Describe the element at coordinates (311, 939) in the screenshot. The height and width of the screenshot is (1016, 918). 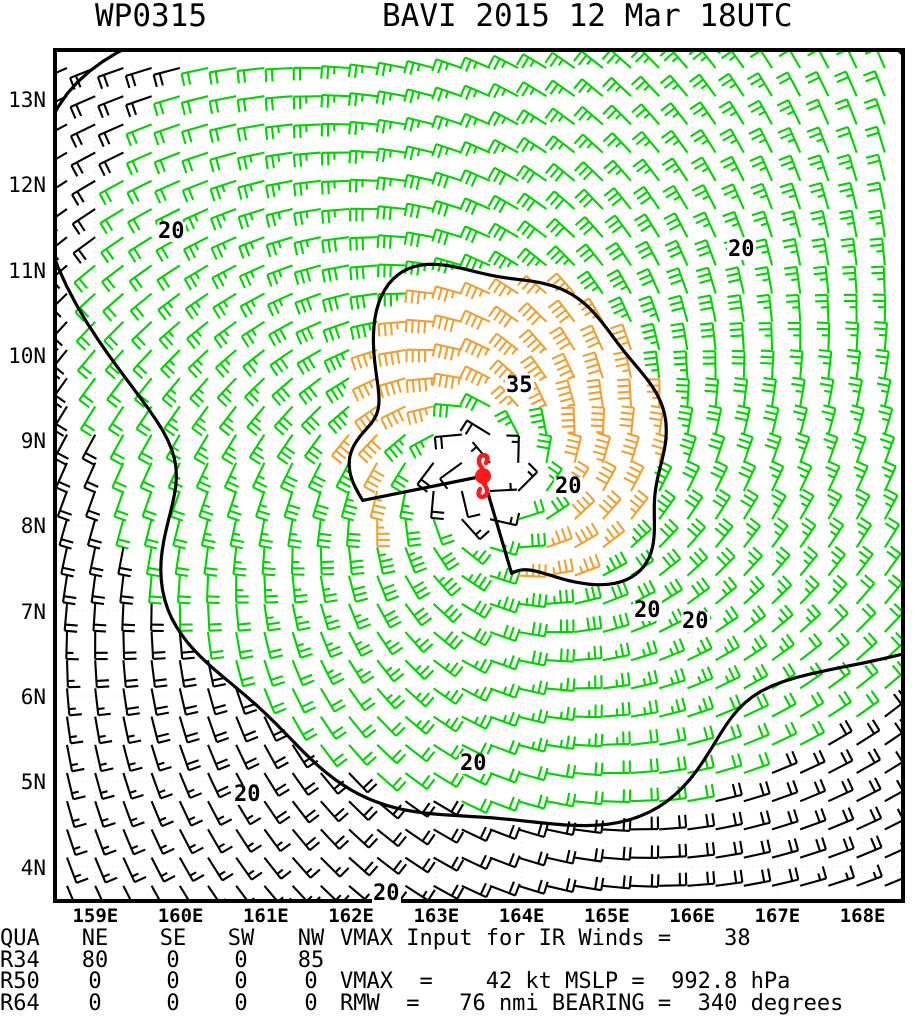
I see `nw-value: NW` at that location.